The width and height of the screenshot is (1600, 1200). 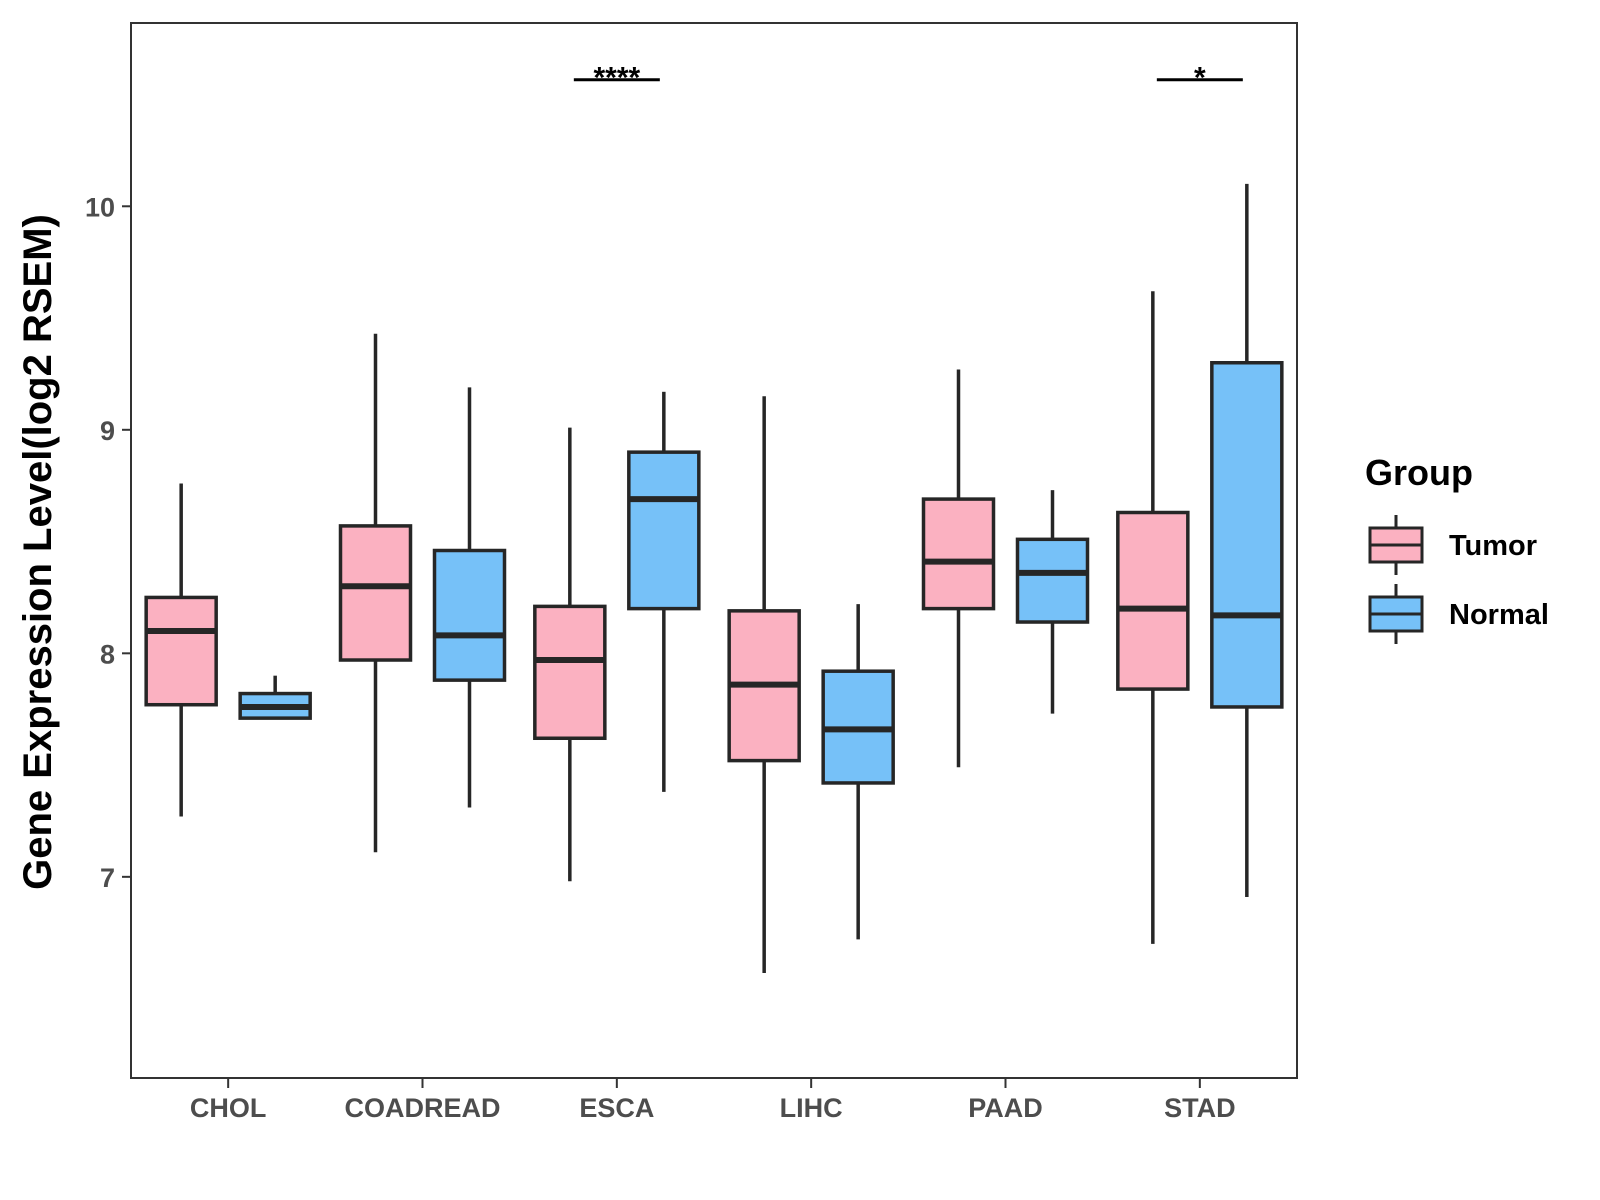 I want to click on x-tick-label: PAAD, so click(x=1005, y=1108).